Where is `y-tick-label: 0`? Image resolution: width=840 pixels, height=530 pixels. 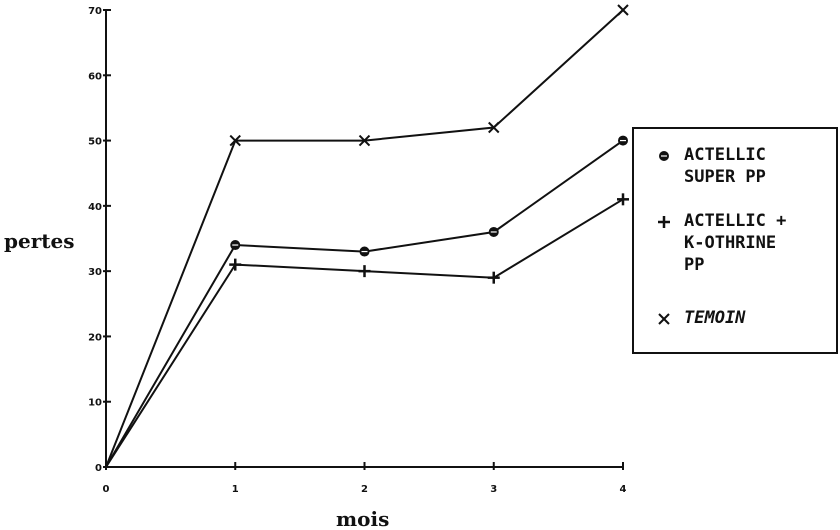
y-tick-label: 0 is located at coordinates (98, 468).